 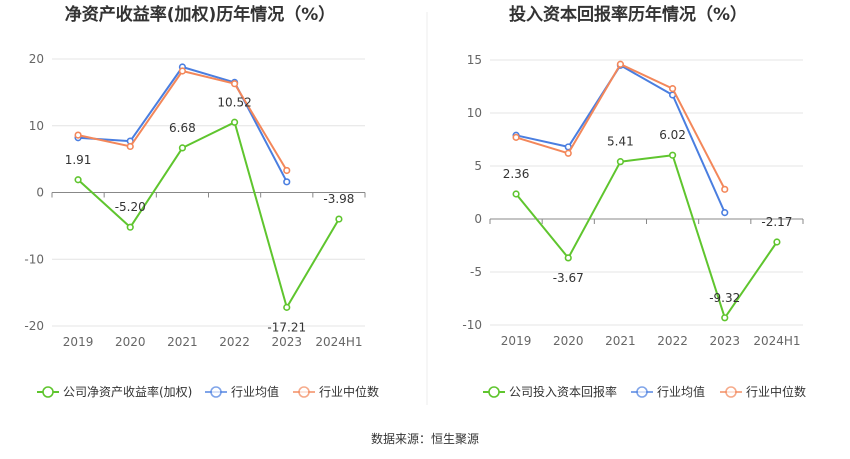 I want to click on chart-title: 投入资本回报率历年情况（%）, so click(x=628, y=14).